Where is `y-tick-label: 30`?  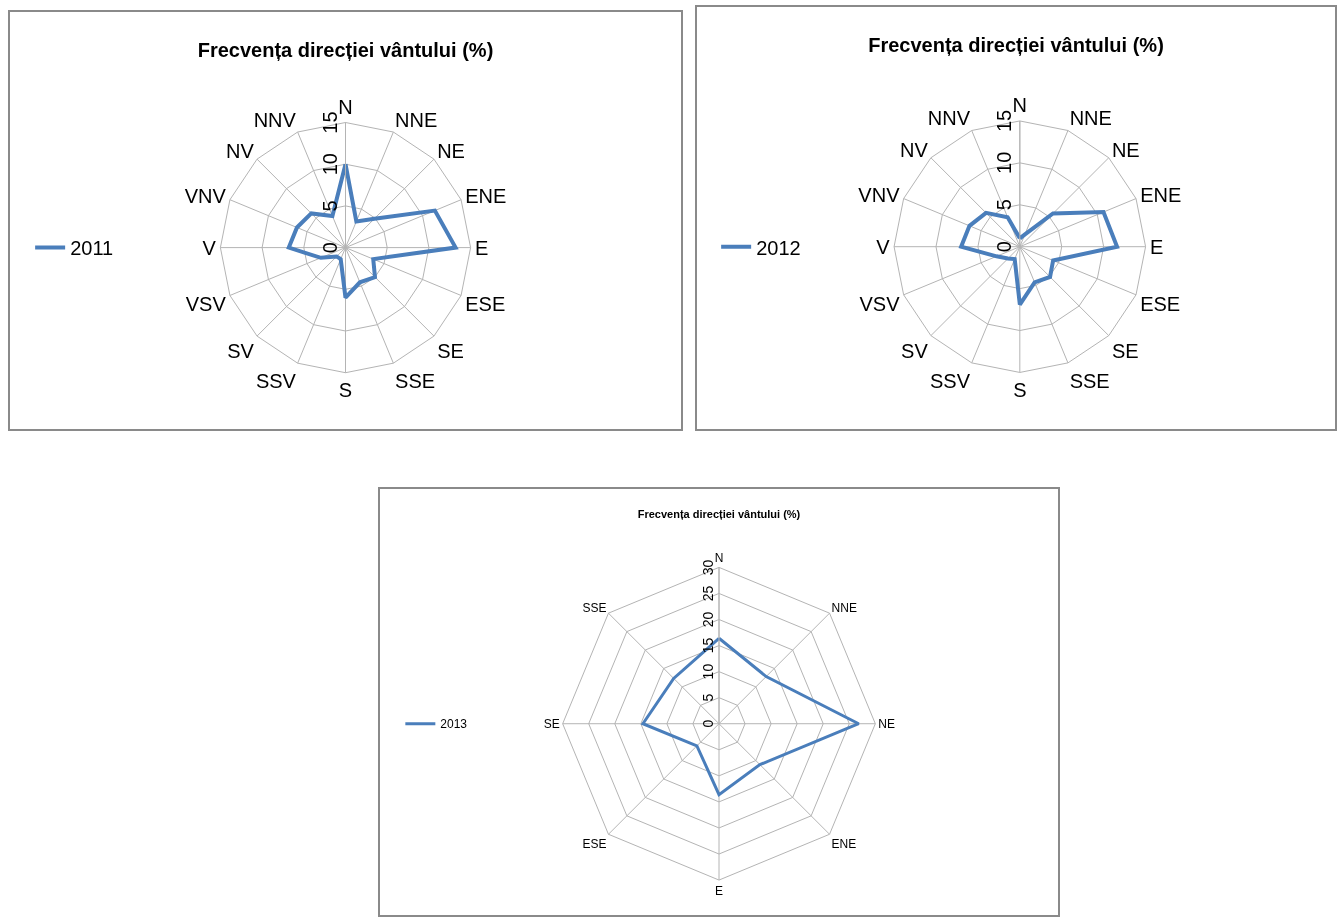
y-tick-label: 30 is located at coordinates (707, 567).